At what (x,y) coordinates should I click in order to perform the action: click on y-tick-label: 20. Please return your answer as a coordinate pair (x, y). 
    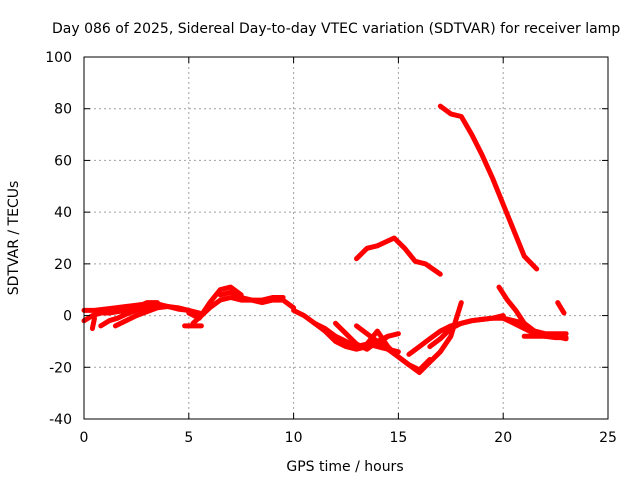
    Looking at the image, I should click on (63, 265).